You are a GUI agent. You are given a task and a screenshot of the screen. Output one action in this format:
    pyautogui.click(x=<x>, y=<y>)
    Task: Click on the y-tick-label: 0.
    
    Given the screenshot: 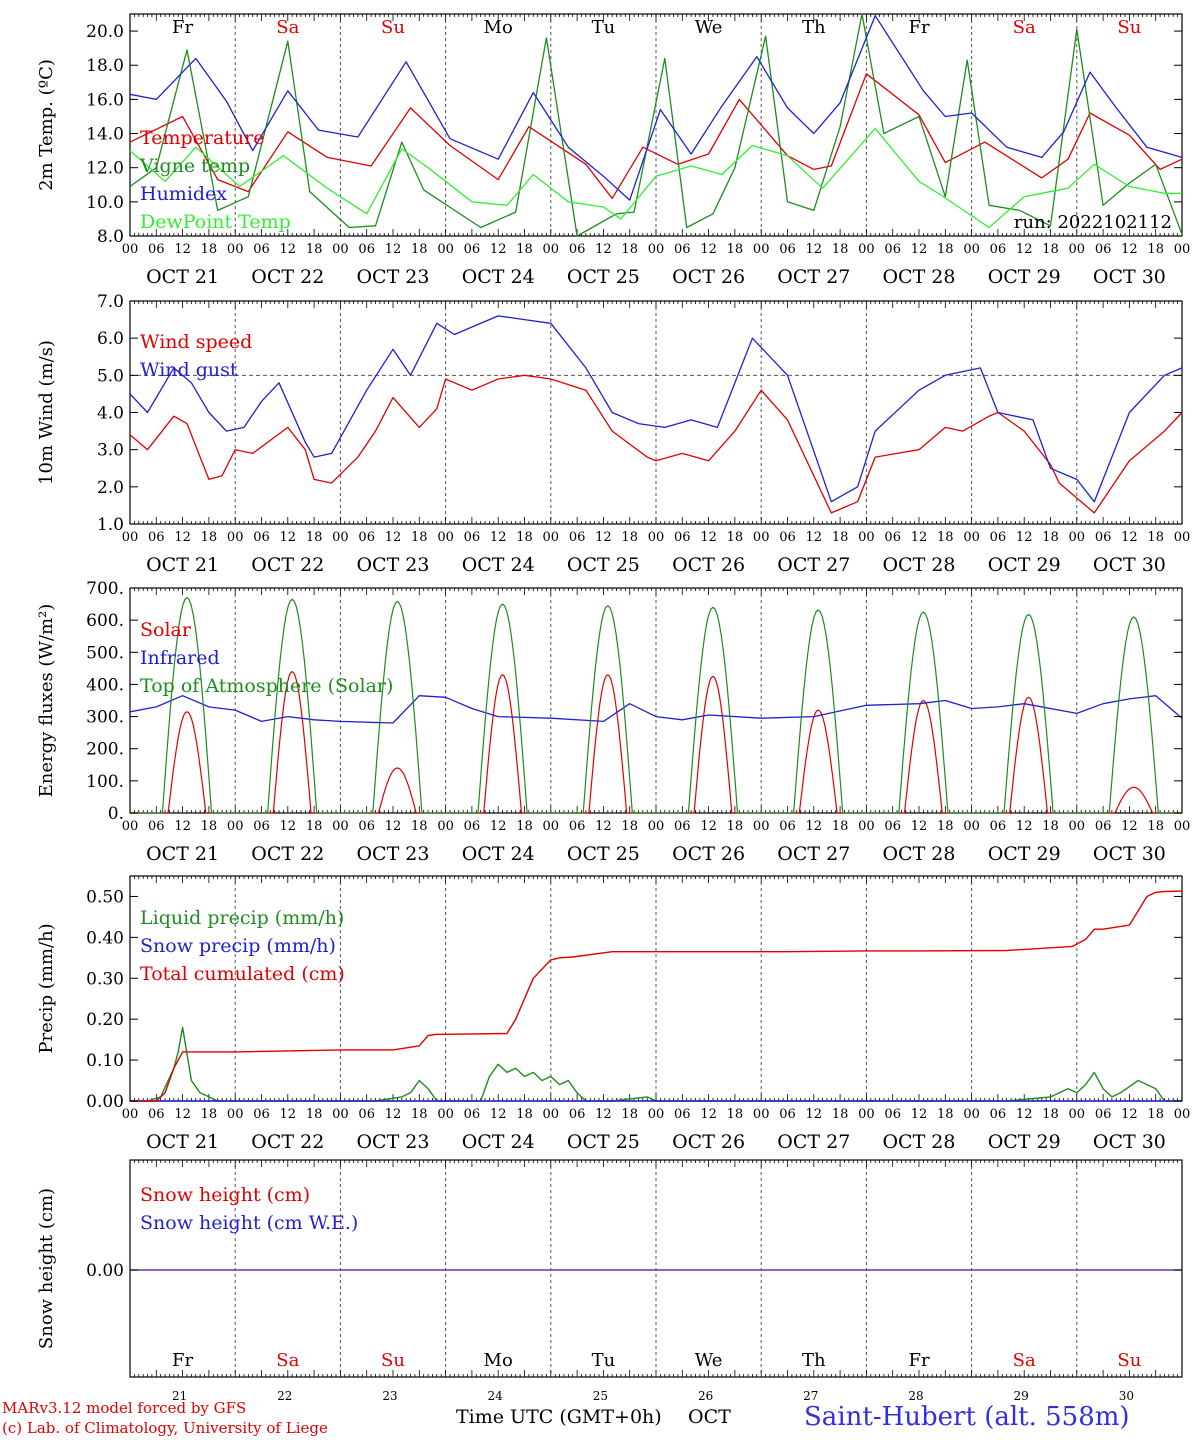 What is the action you would take?
    pyautogui.click(x=116, y=814)
    